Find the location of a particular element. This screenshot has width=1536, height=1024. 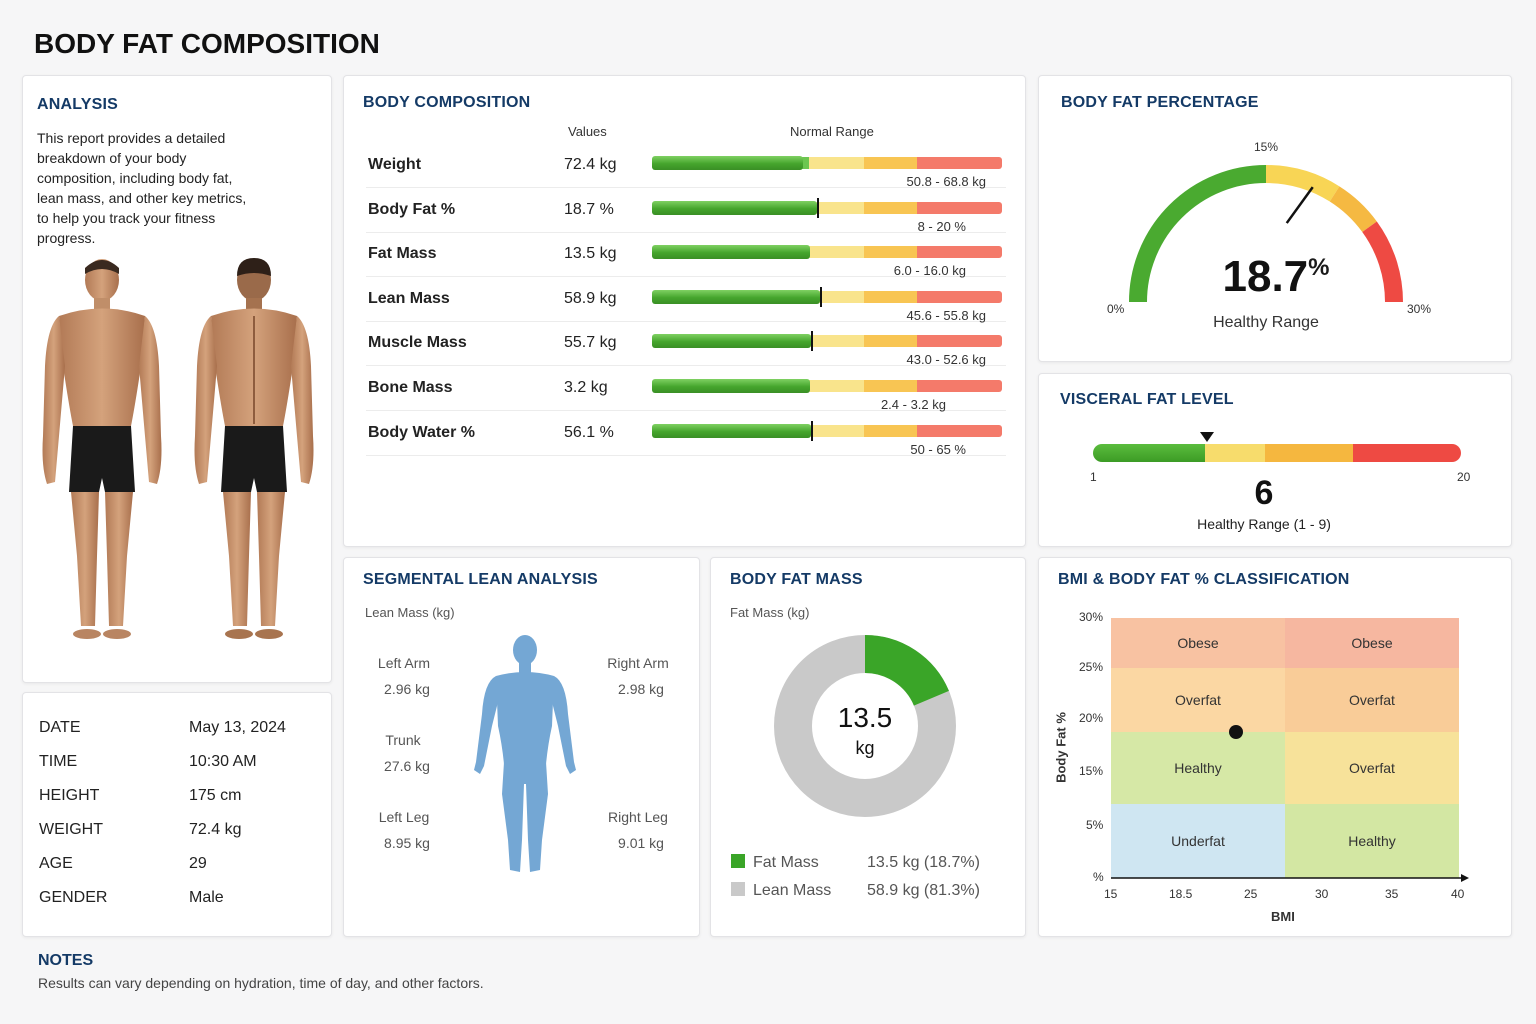

zone-healthy-right: Healthy is located at coordinates (1372, 841).